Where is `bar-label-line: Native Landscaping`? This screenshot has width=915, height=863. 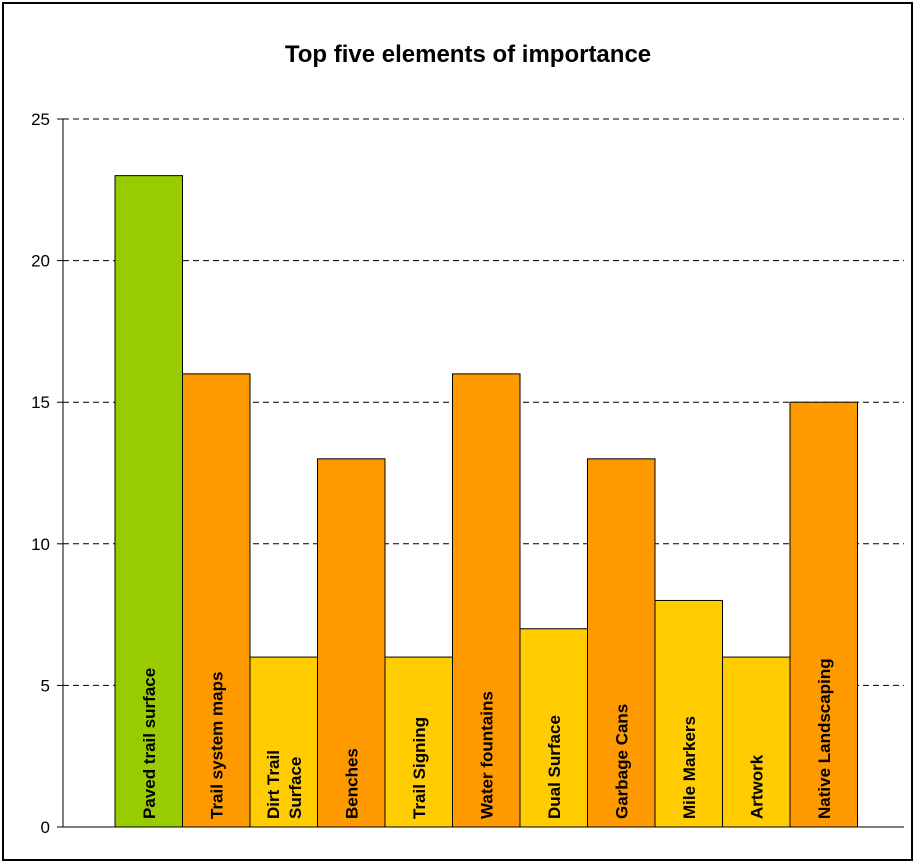
bar-label-line: Native Landscaping is located at coordinates (824, 738).